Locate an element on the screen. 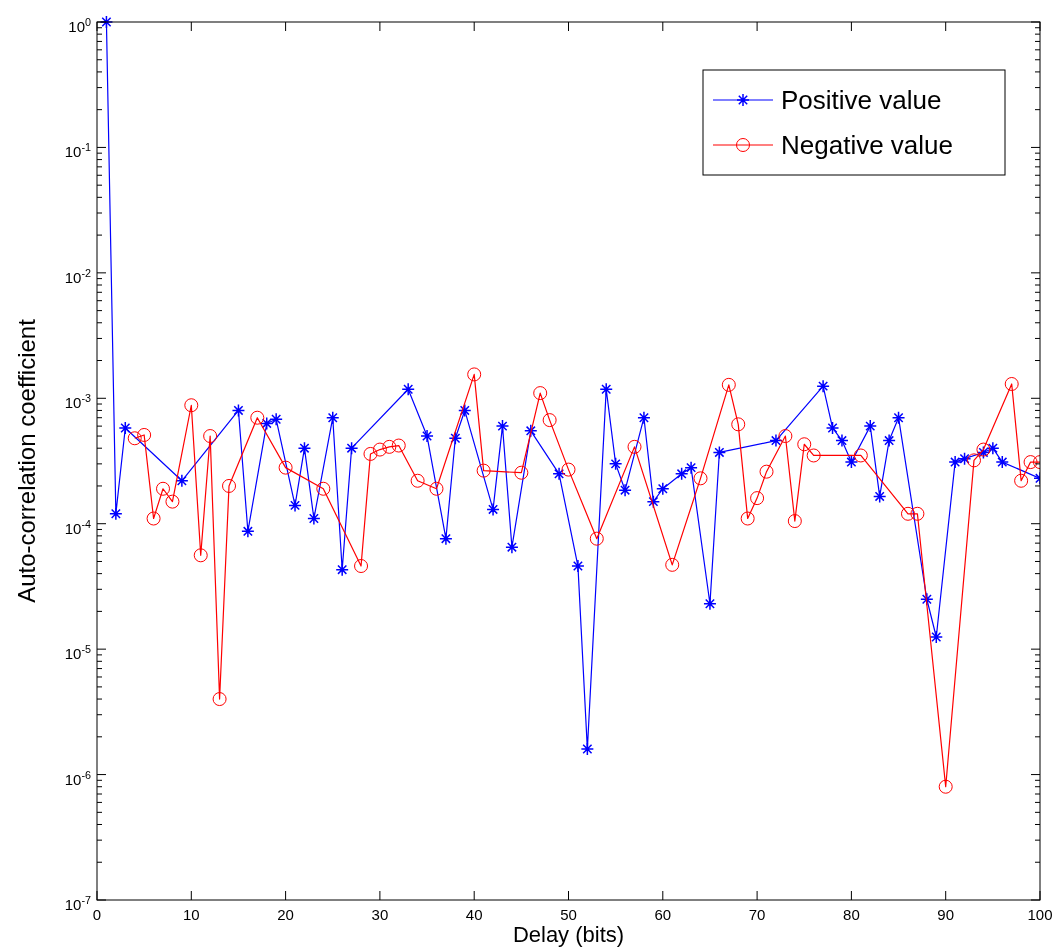 Image resolution: width=1059 pixels, height=952 pixels. y-tick-label: 10$^{-6}$ is located at coordinates (77, 778).